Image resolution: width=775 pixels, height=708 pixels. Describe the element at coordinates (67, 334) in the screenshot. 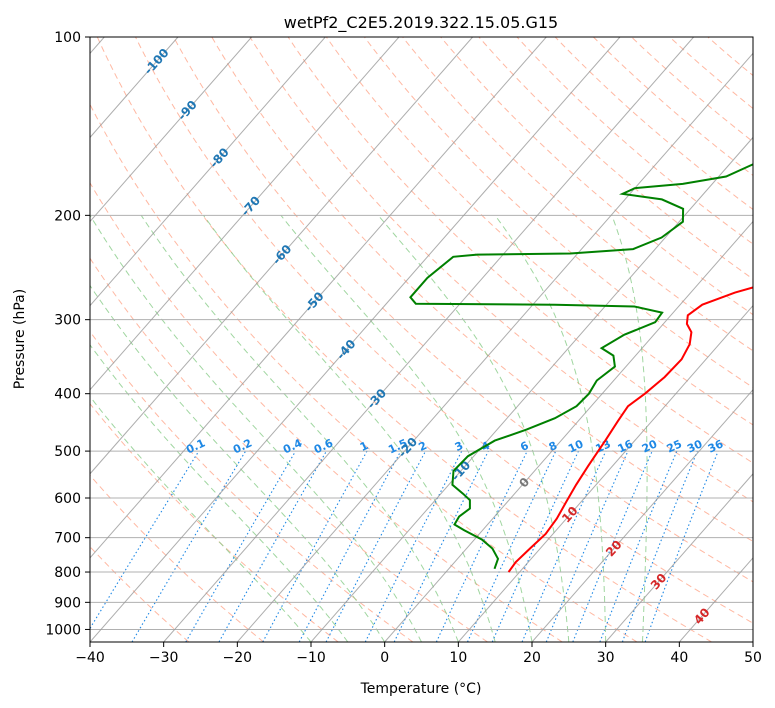

I see `y-axis-ticks: 100 200 300 400 500 600 700 800 900 1000` at that location.